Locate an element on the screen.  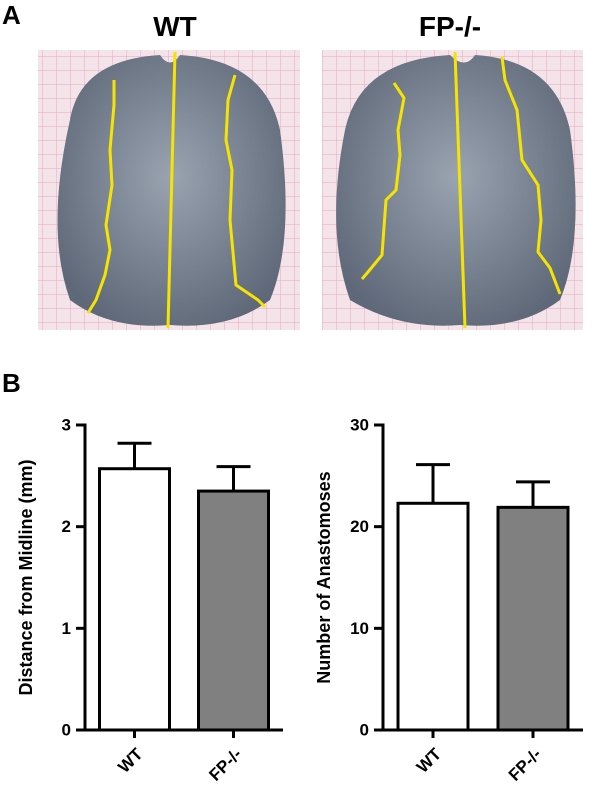
panel-label: A is located at coordinates (11, 15).